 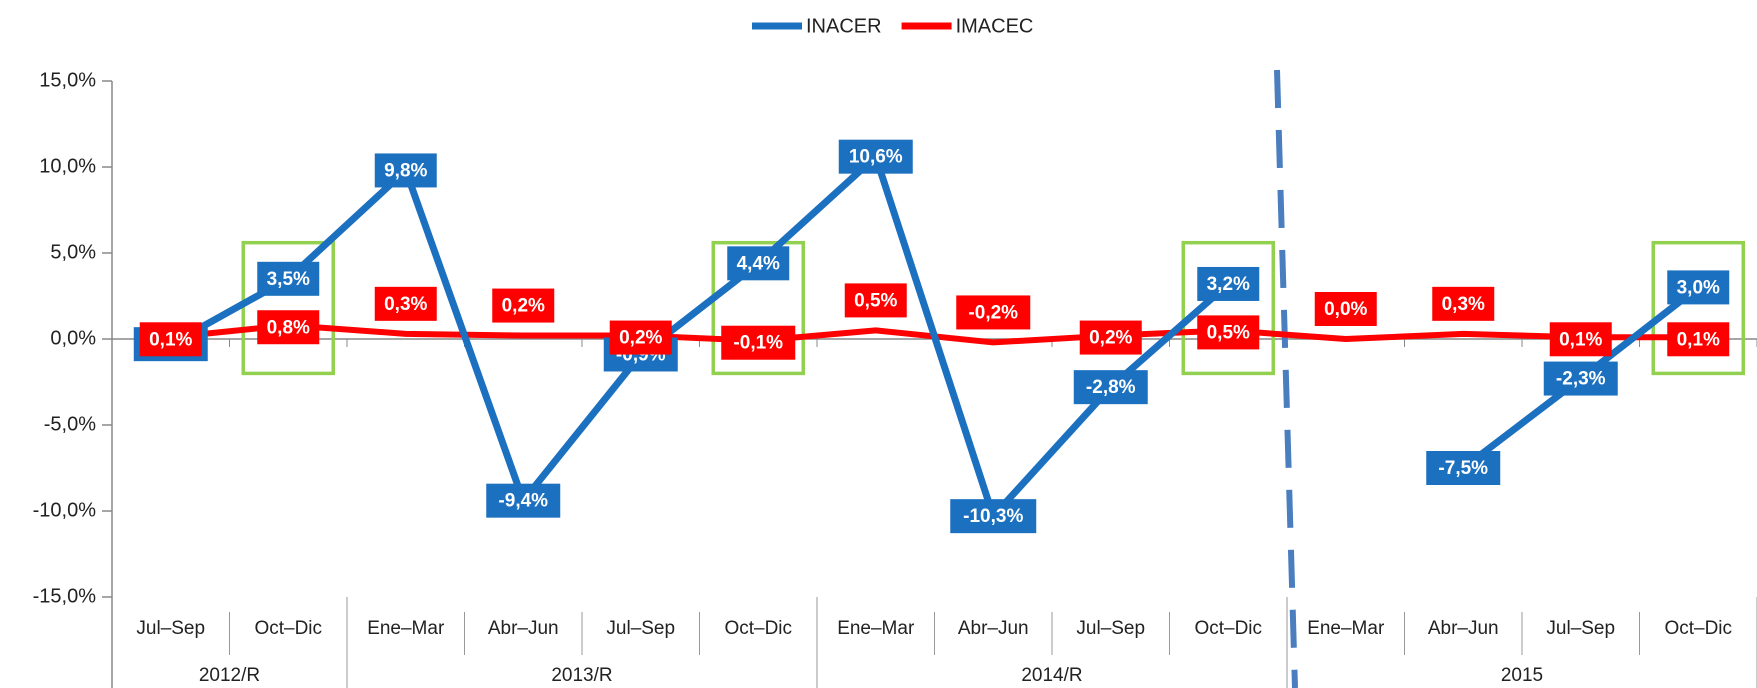 I want to click on value-label: 3,2%, so click(x=1228, y=284).